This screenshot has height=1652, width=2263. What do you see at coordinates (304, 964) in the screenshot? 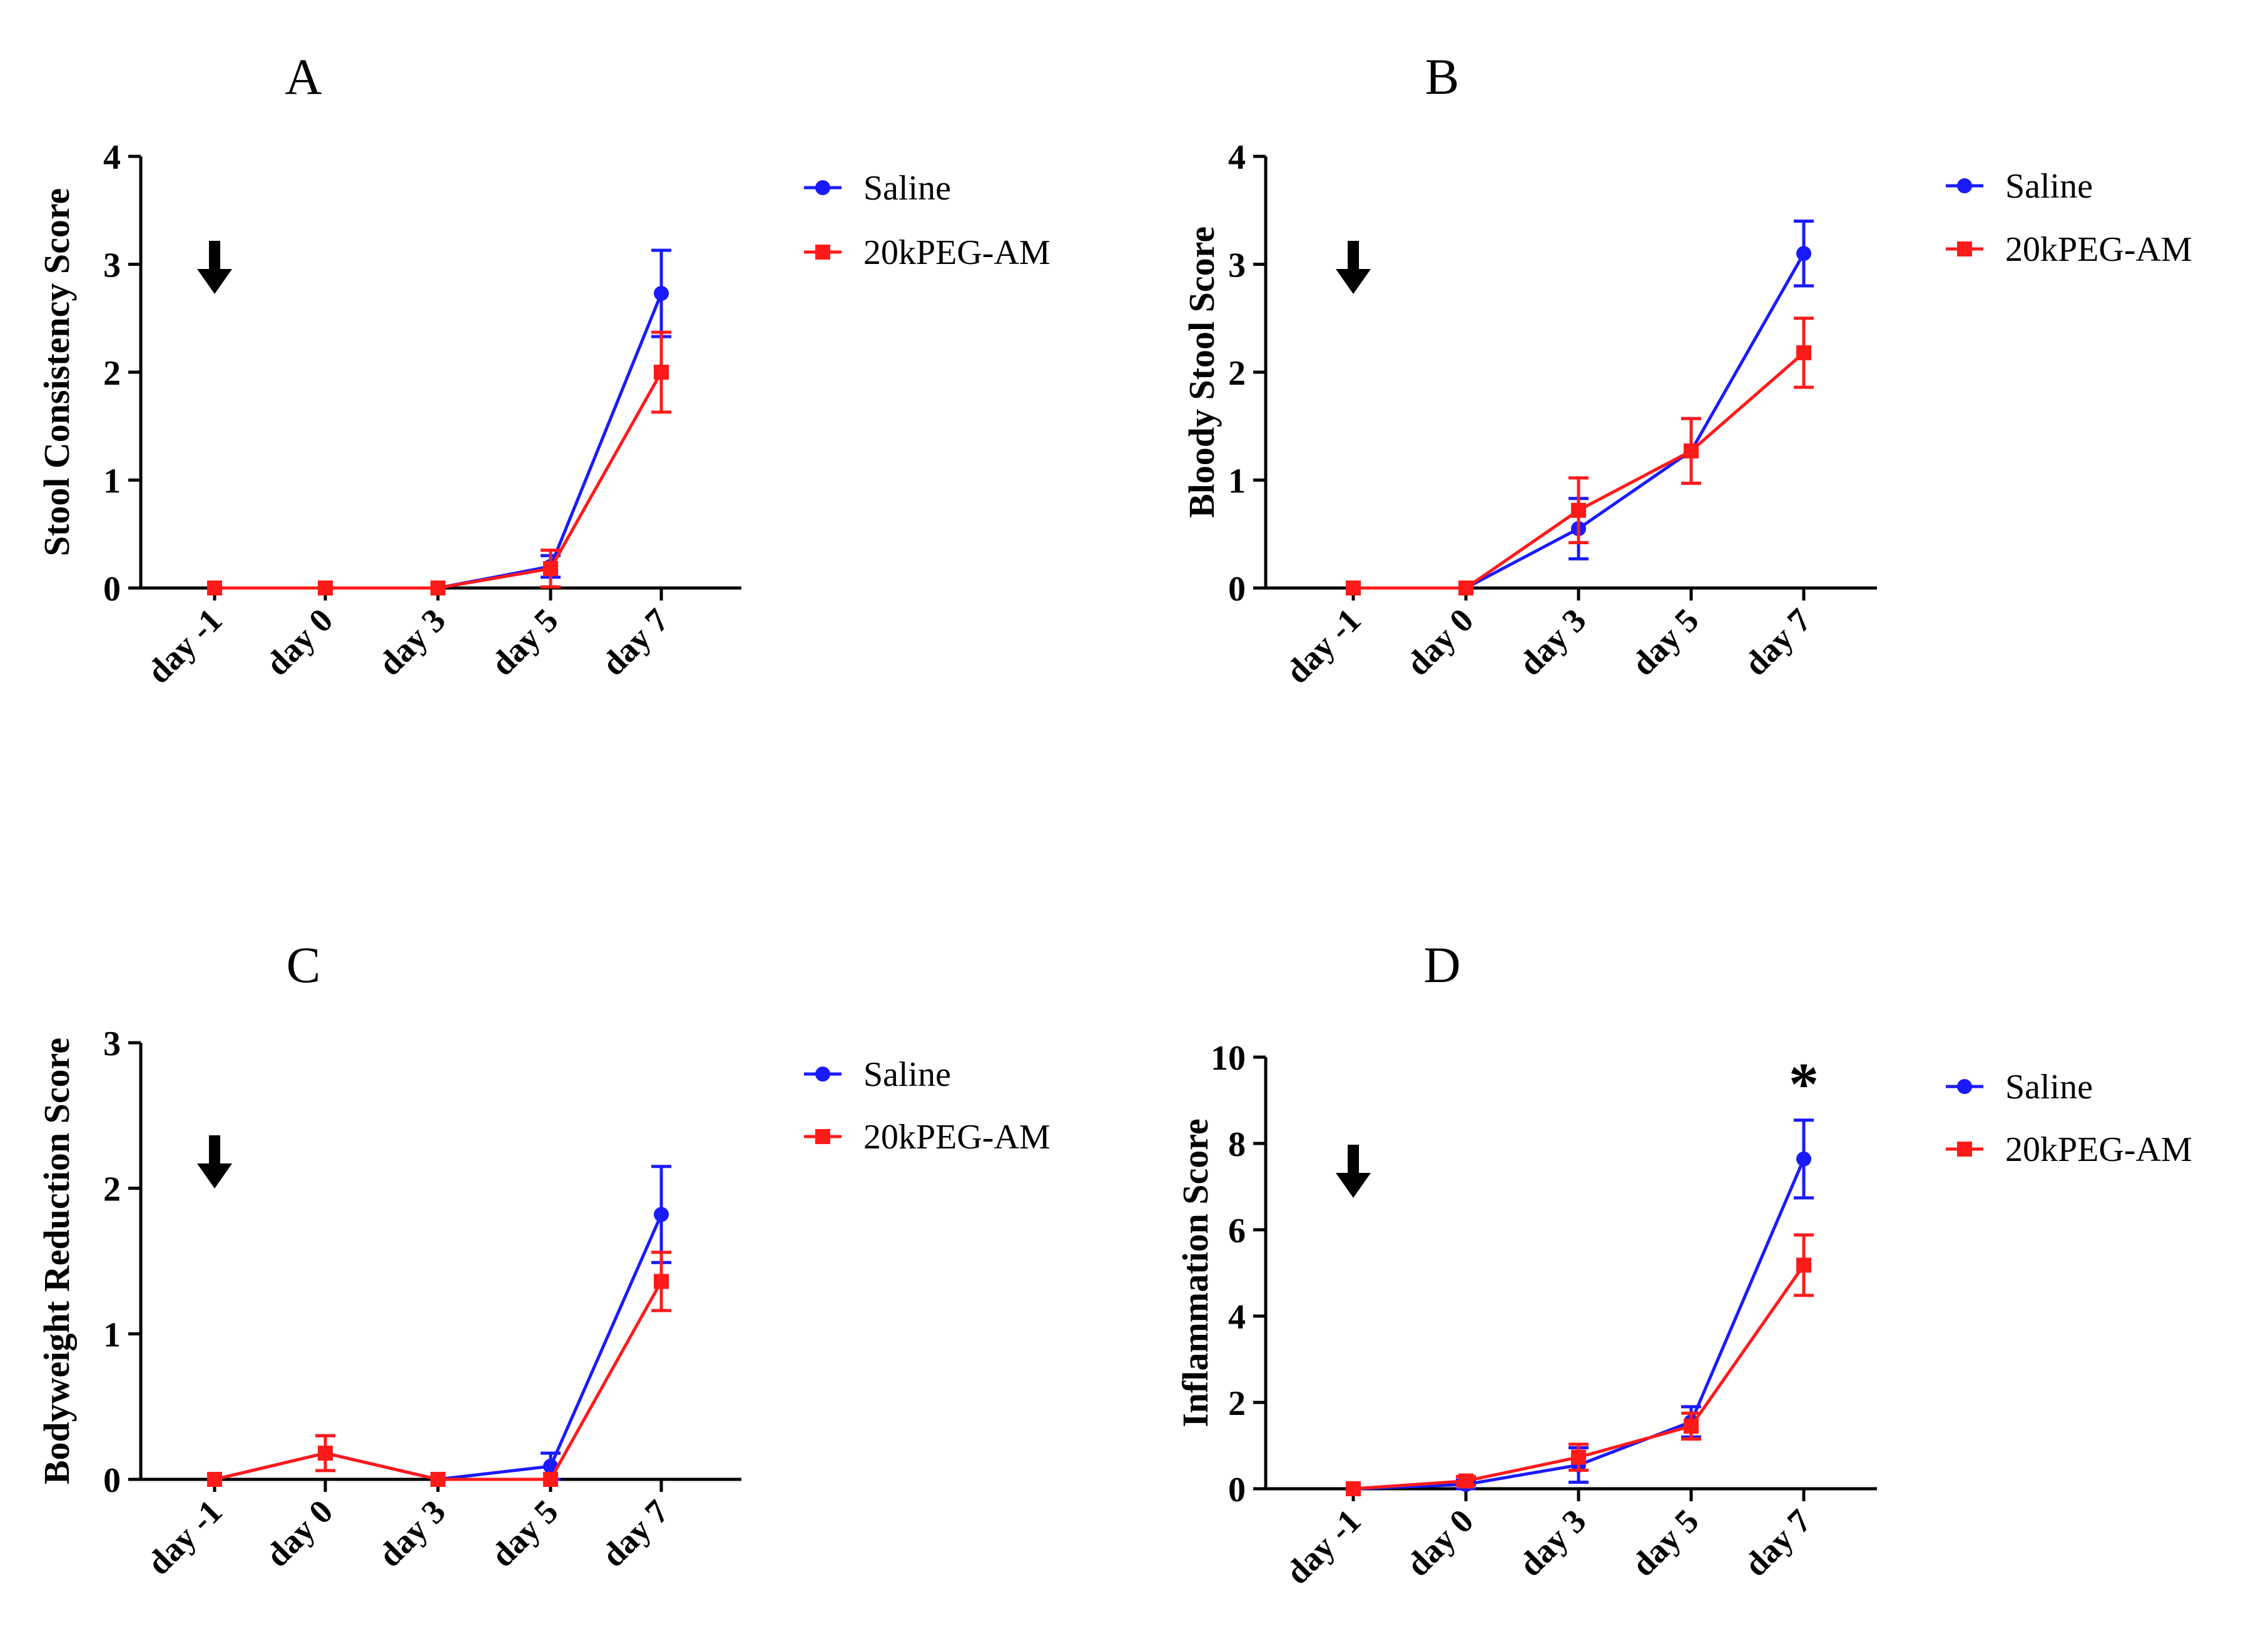
I see `panel-title: C` at bounding box center [304, 964].